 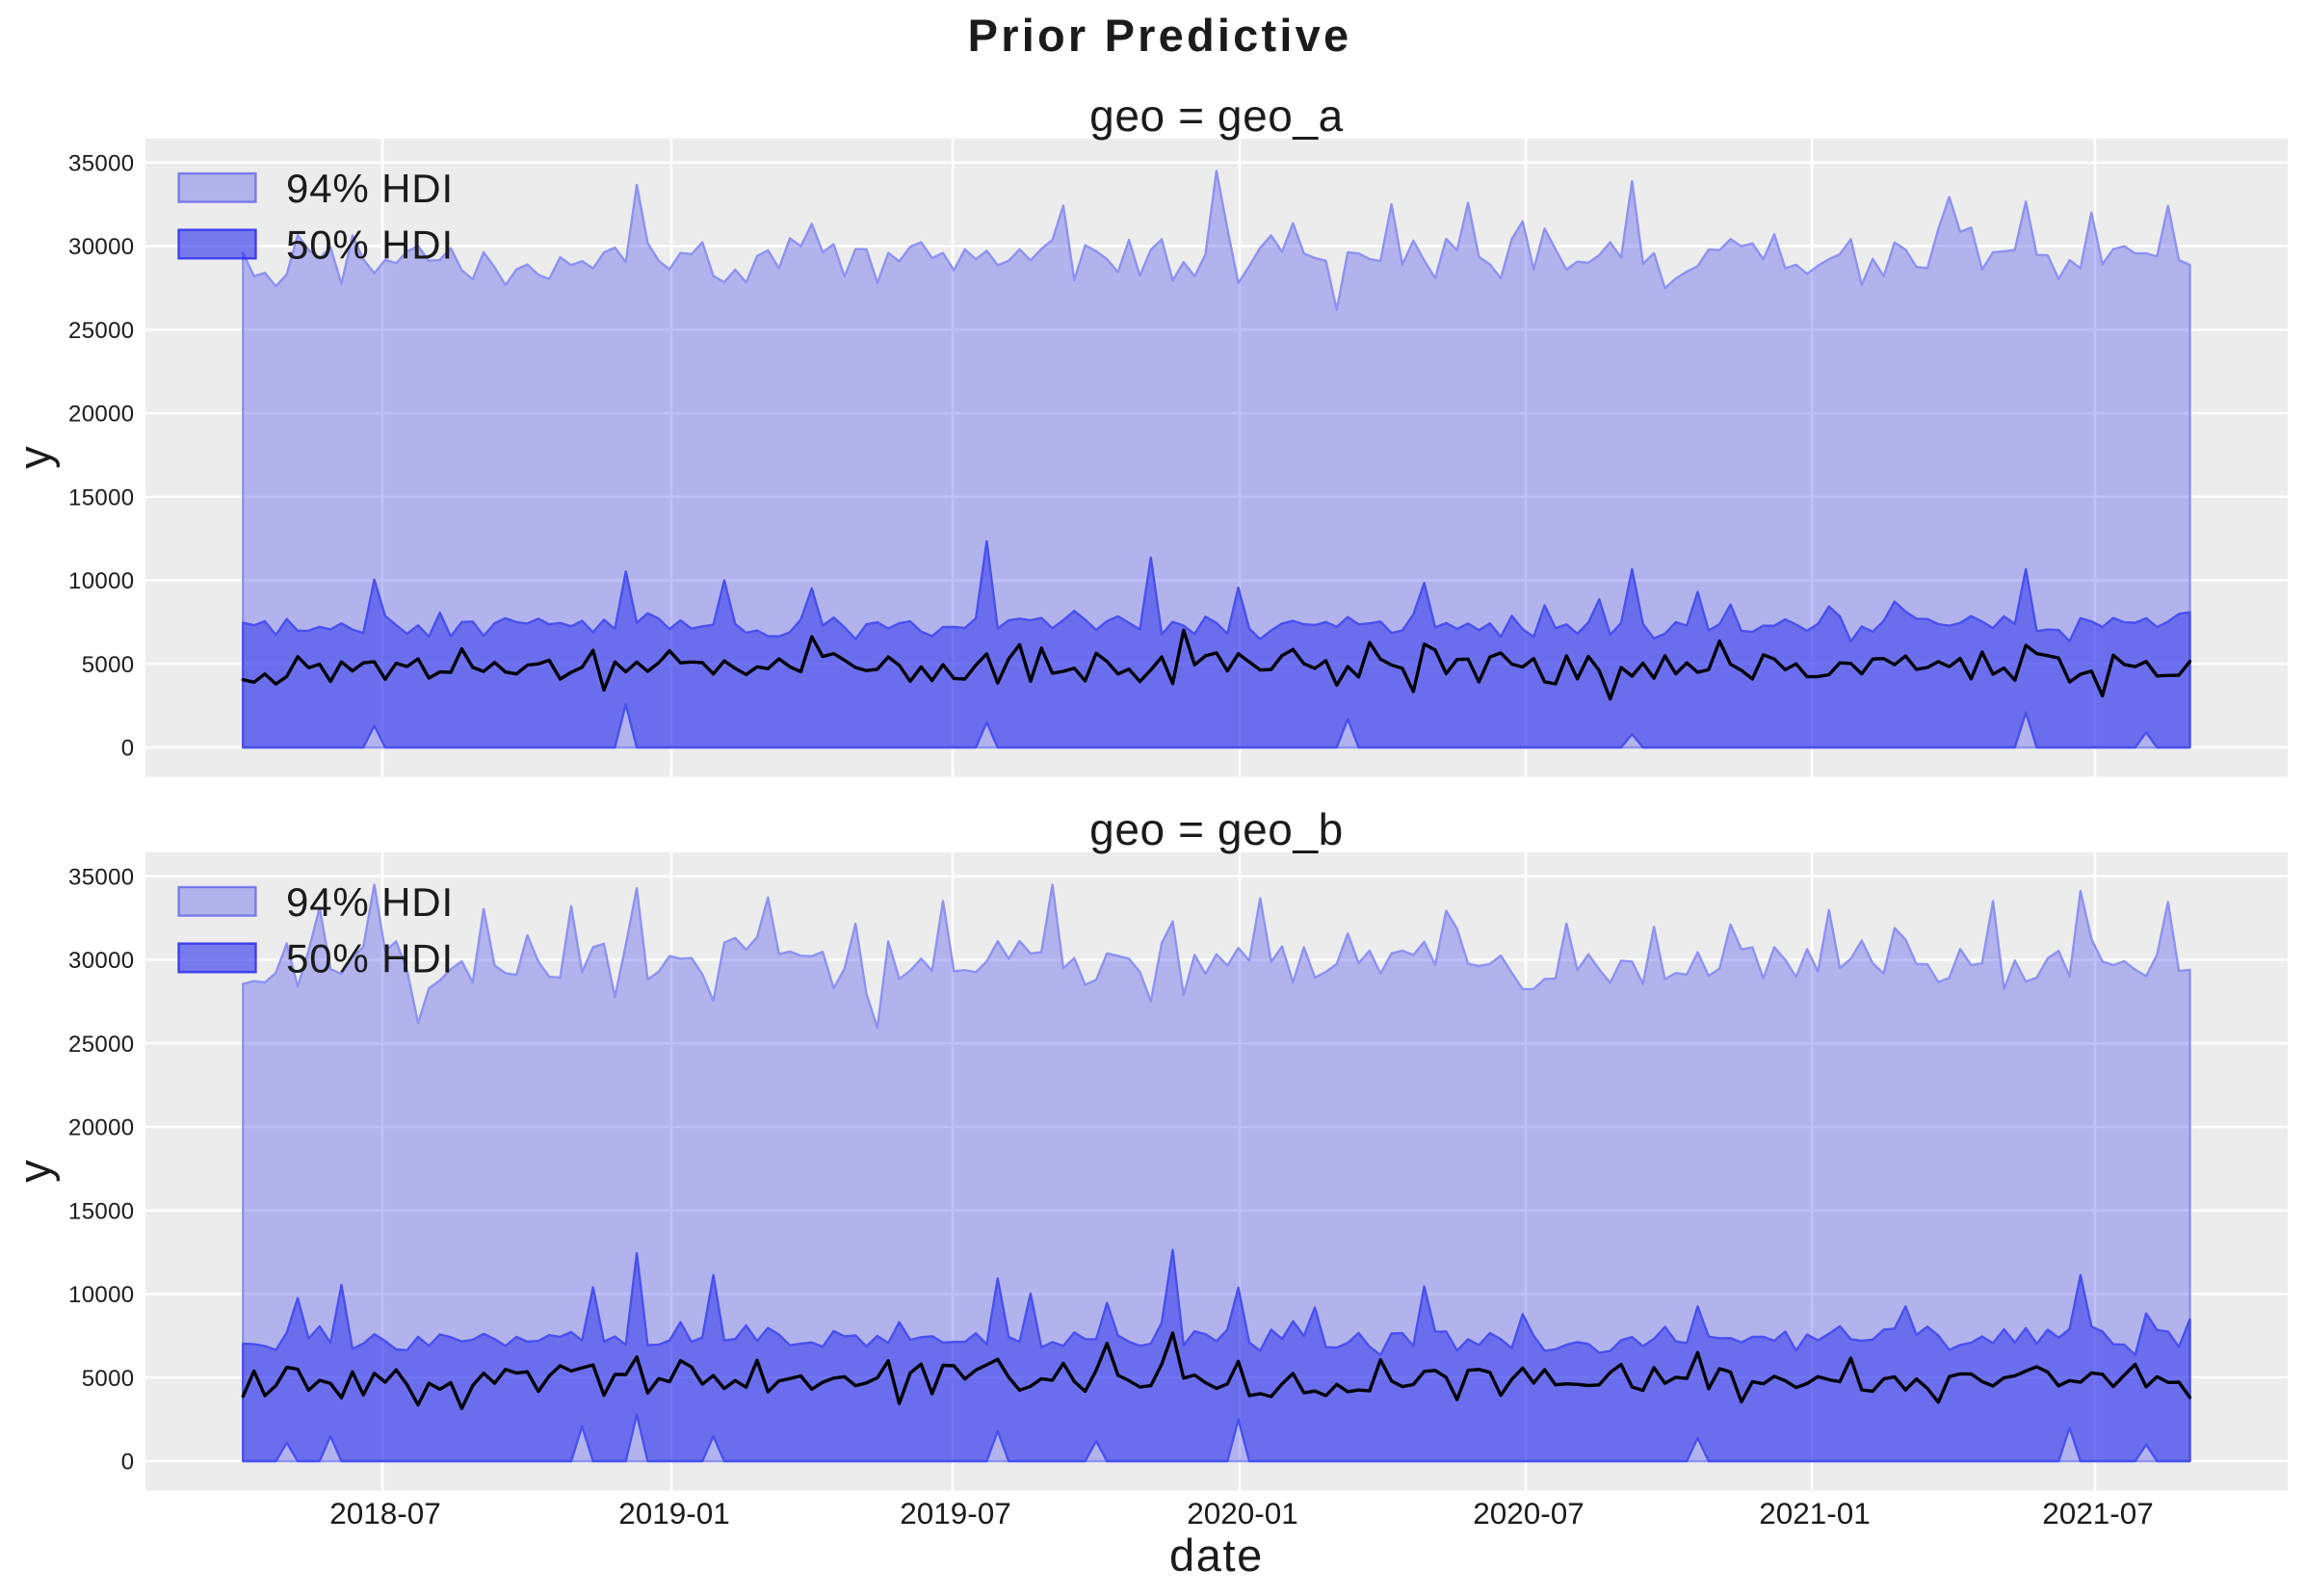 What do you see at coordinates (1216, 829) in the screenshot?
I see `svg-text: geo = geo_b` at bounding box center [1216, 829].